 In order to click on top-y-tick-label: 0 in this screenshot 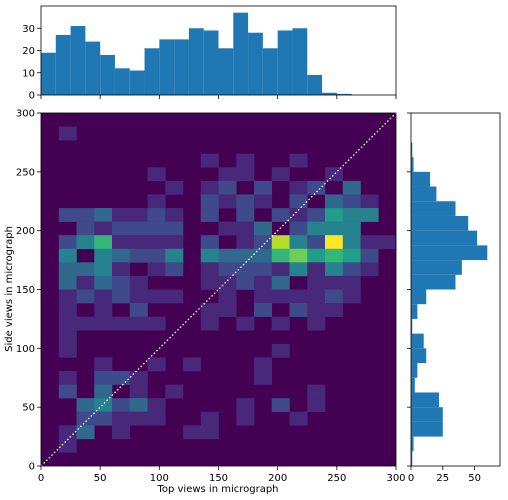, I will do `click(32, 96)`.